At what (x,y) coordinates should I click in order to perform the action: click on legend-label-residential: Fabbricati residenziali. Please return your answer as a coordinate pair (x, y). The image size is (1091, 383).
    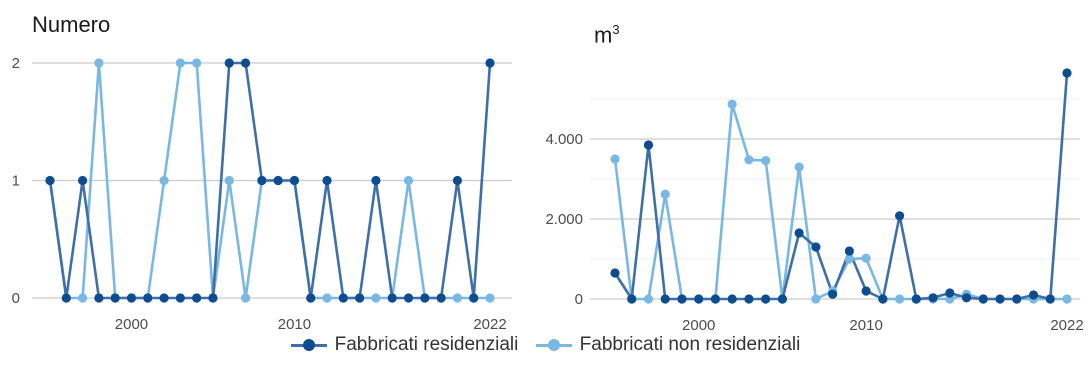
    Looking at the image, I should click on (426, 344).